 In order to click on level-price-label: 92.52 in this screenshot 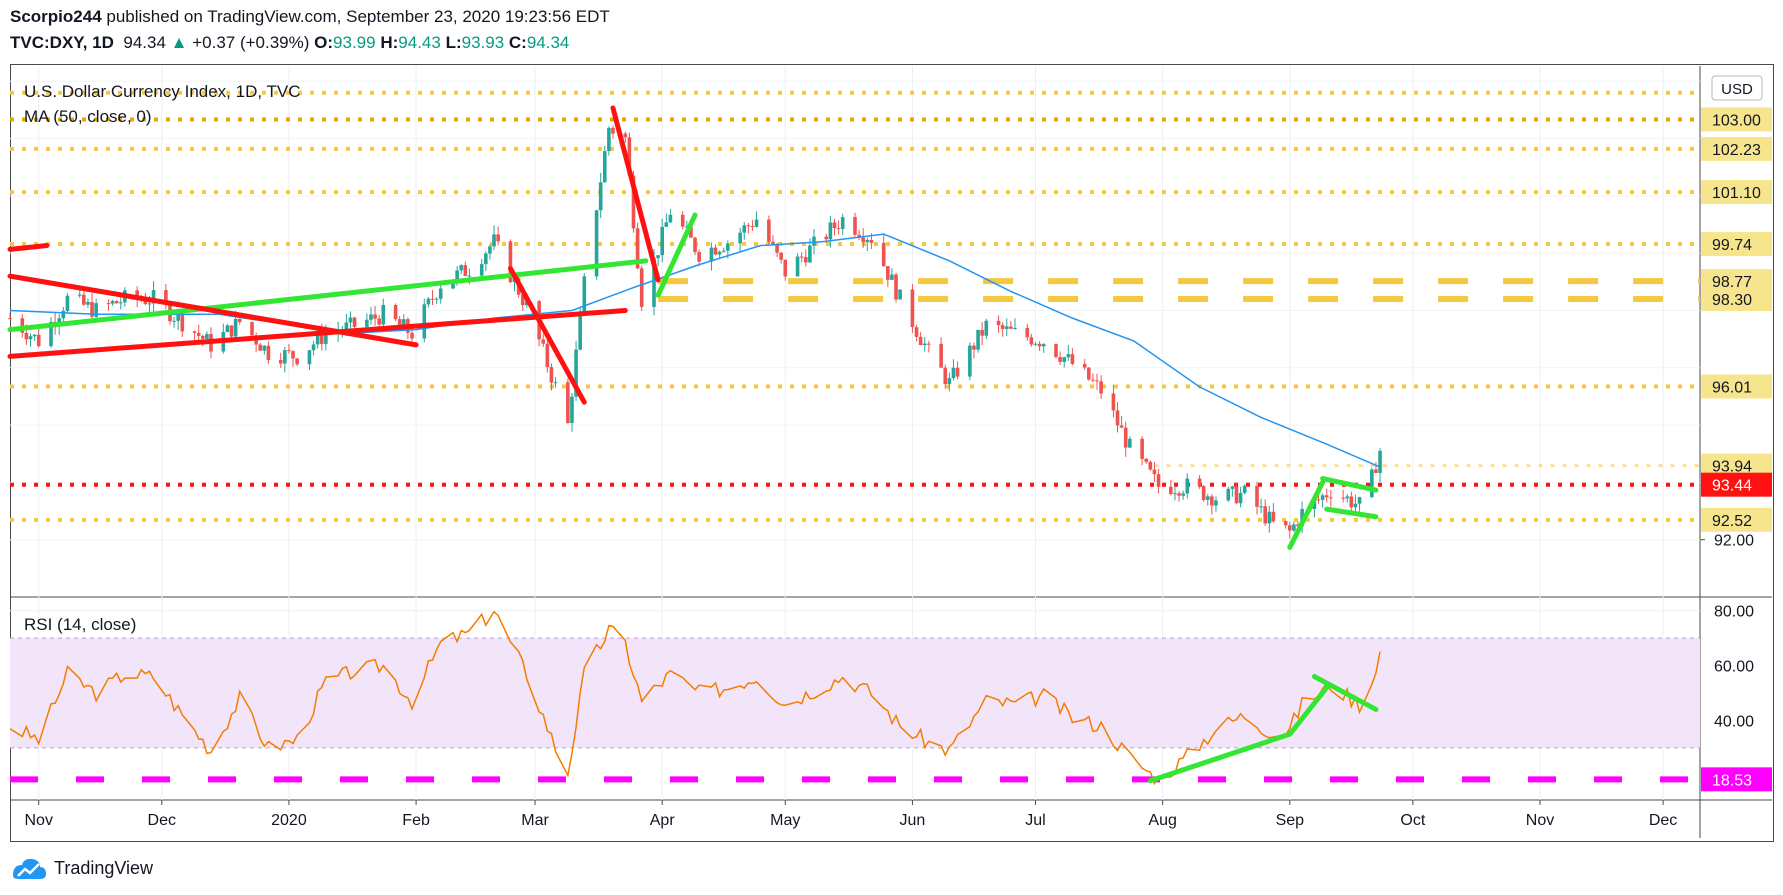, I will do `click(1732, 521)`.